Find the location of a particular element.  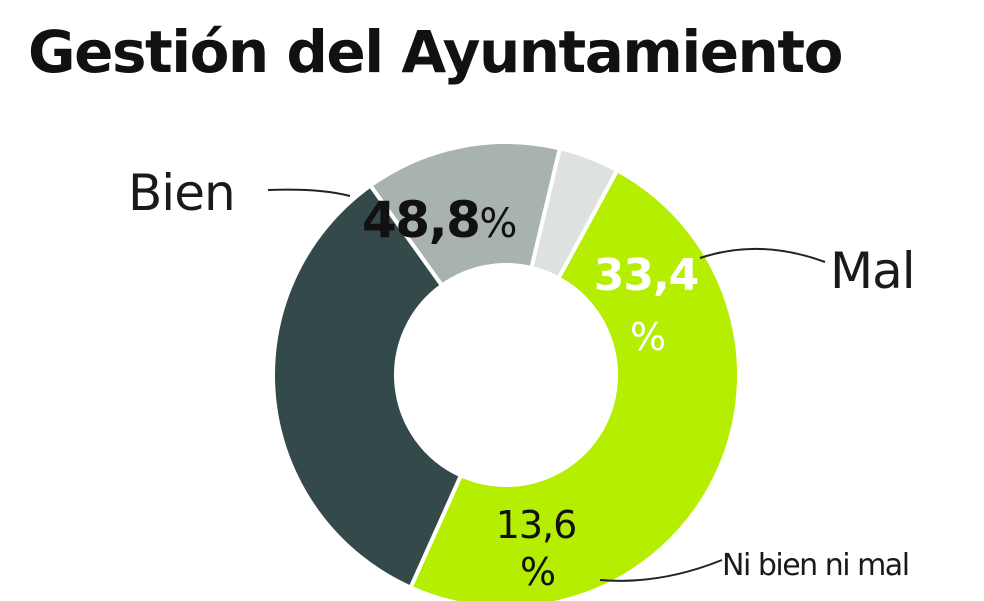

value-unit-bien: % is located at coordinates (498, 224).